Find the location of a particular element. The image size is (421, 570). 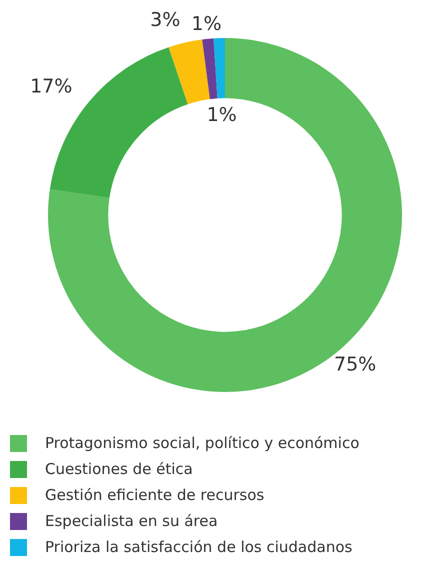

data-label: 75% is located at coordinates (355, 365).